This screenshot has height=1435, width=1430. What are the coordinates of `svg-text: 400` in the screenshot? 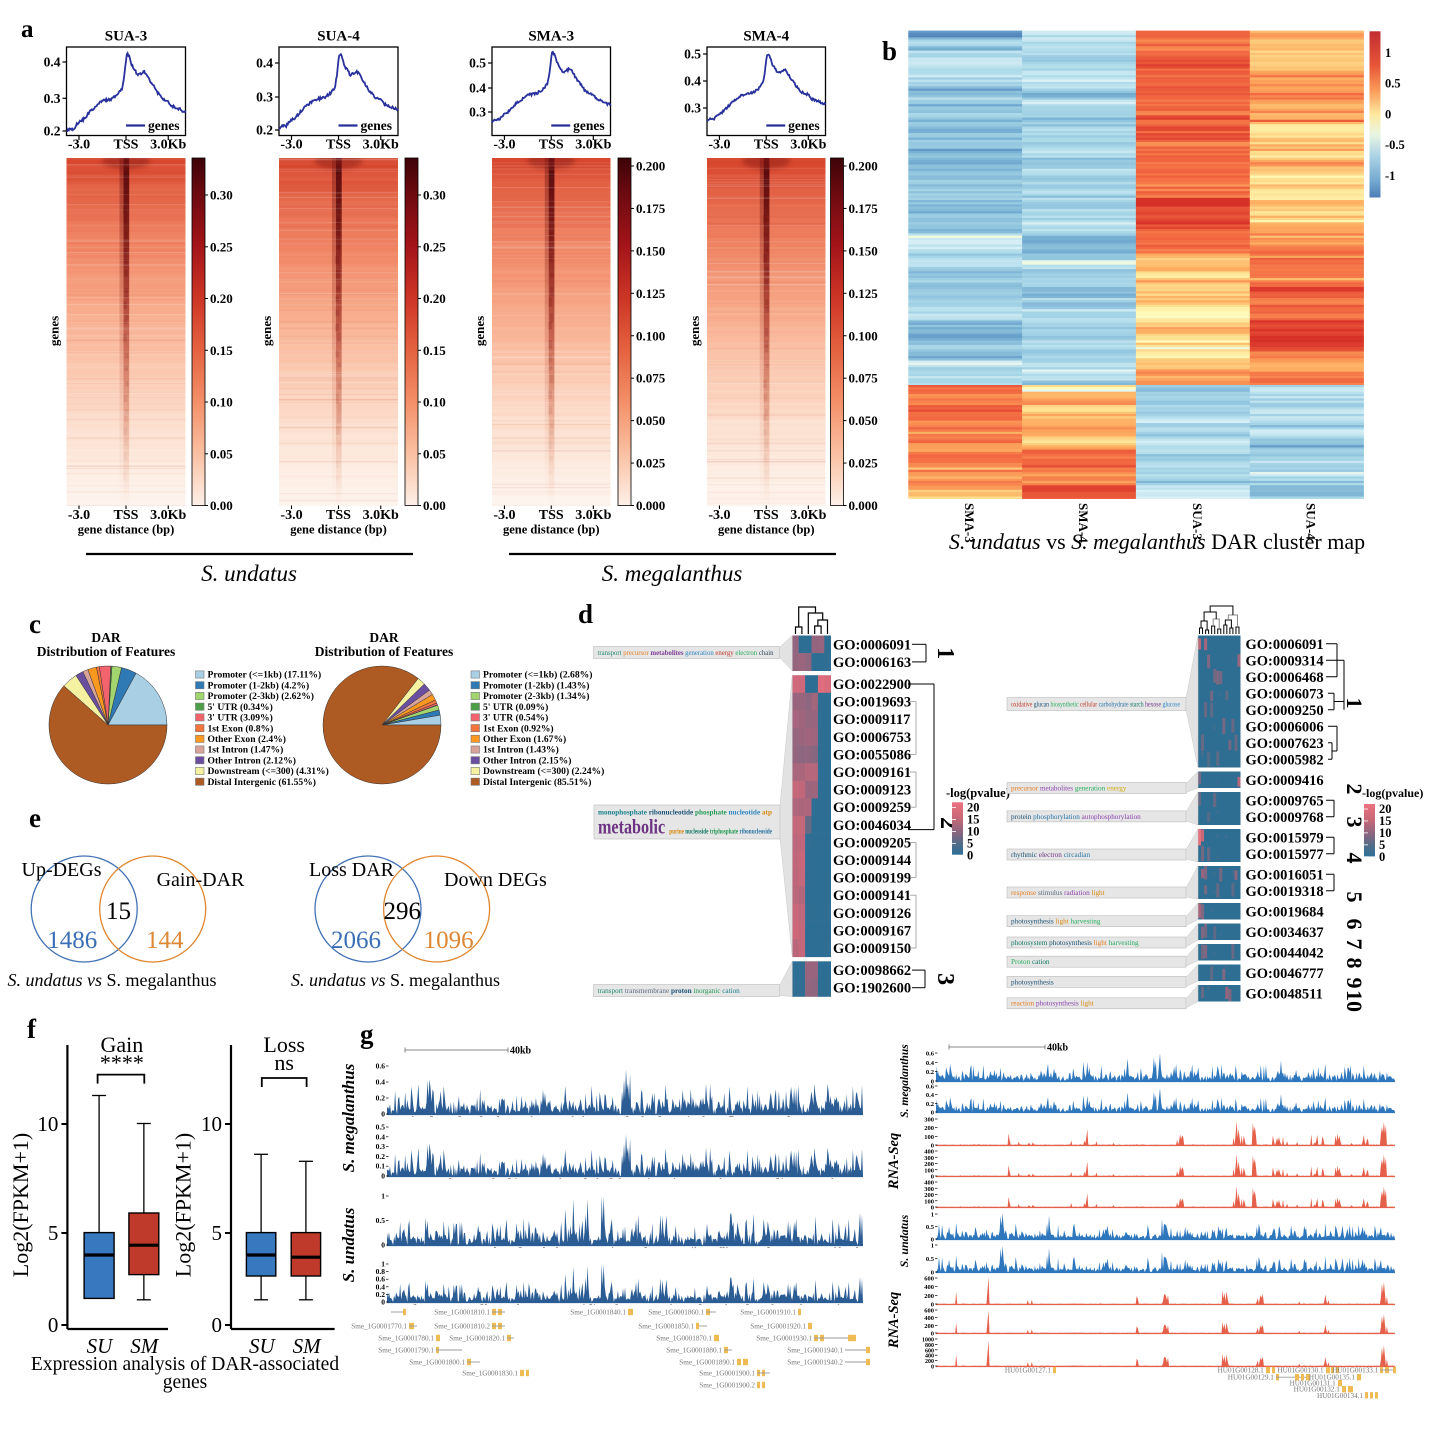 It's located at (929, 1318).